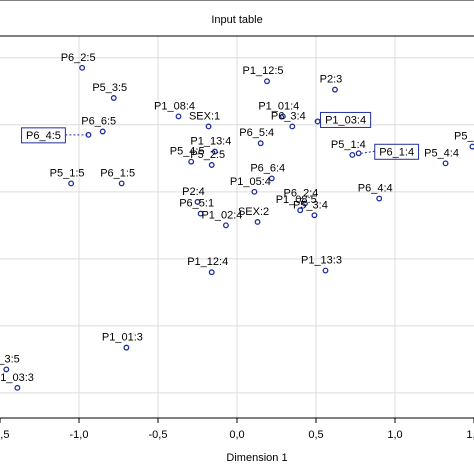 This screenshot has height=474, width=474. I want to click on point-label: P1_13:4, so click(210, 142).